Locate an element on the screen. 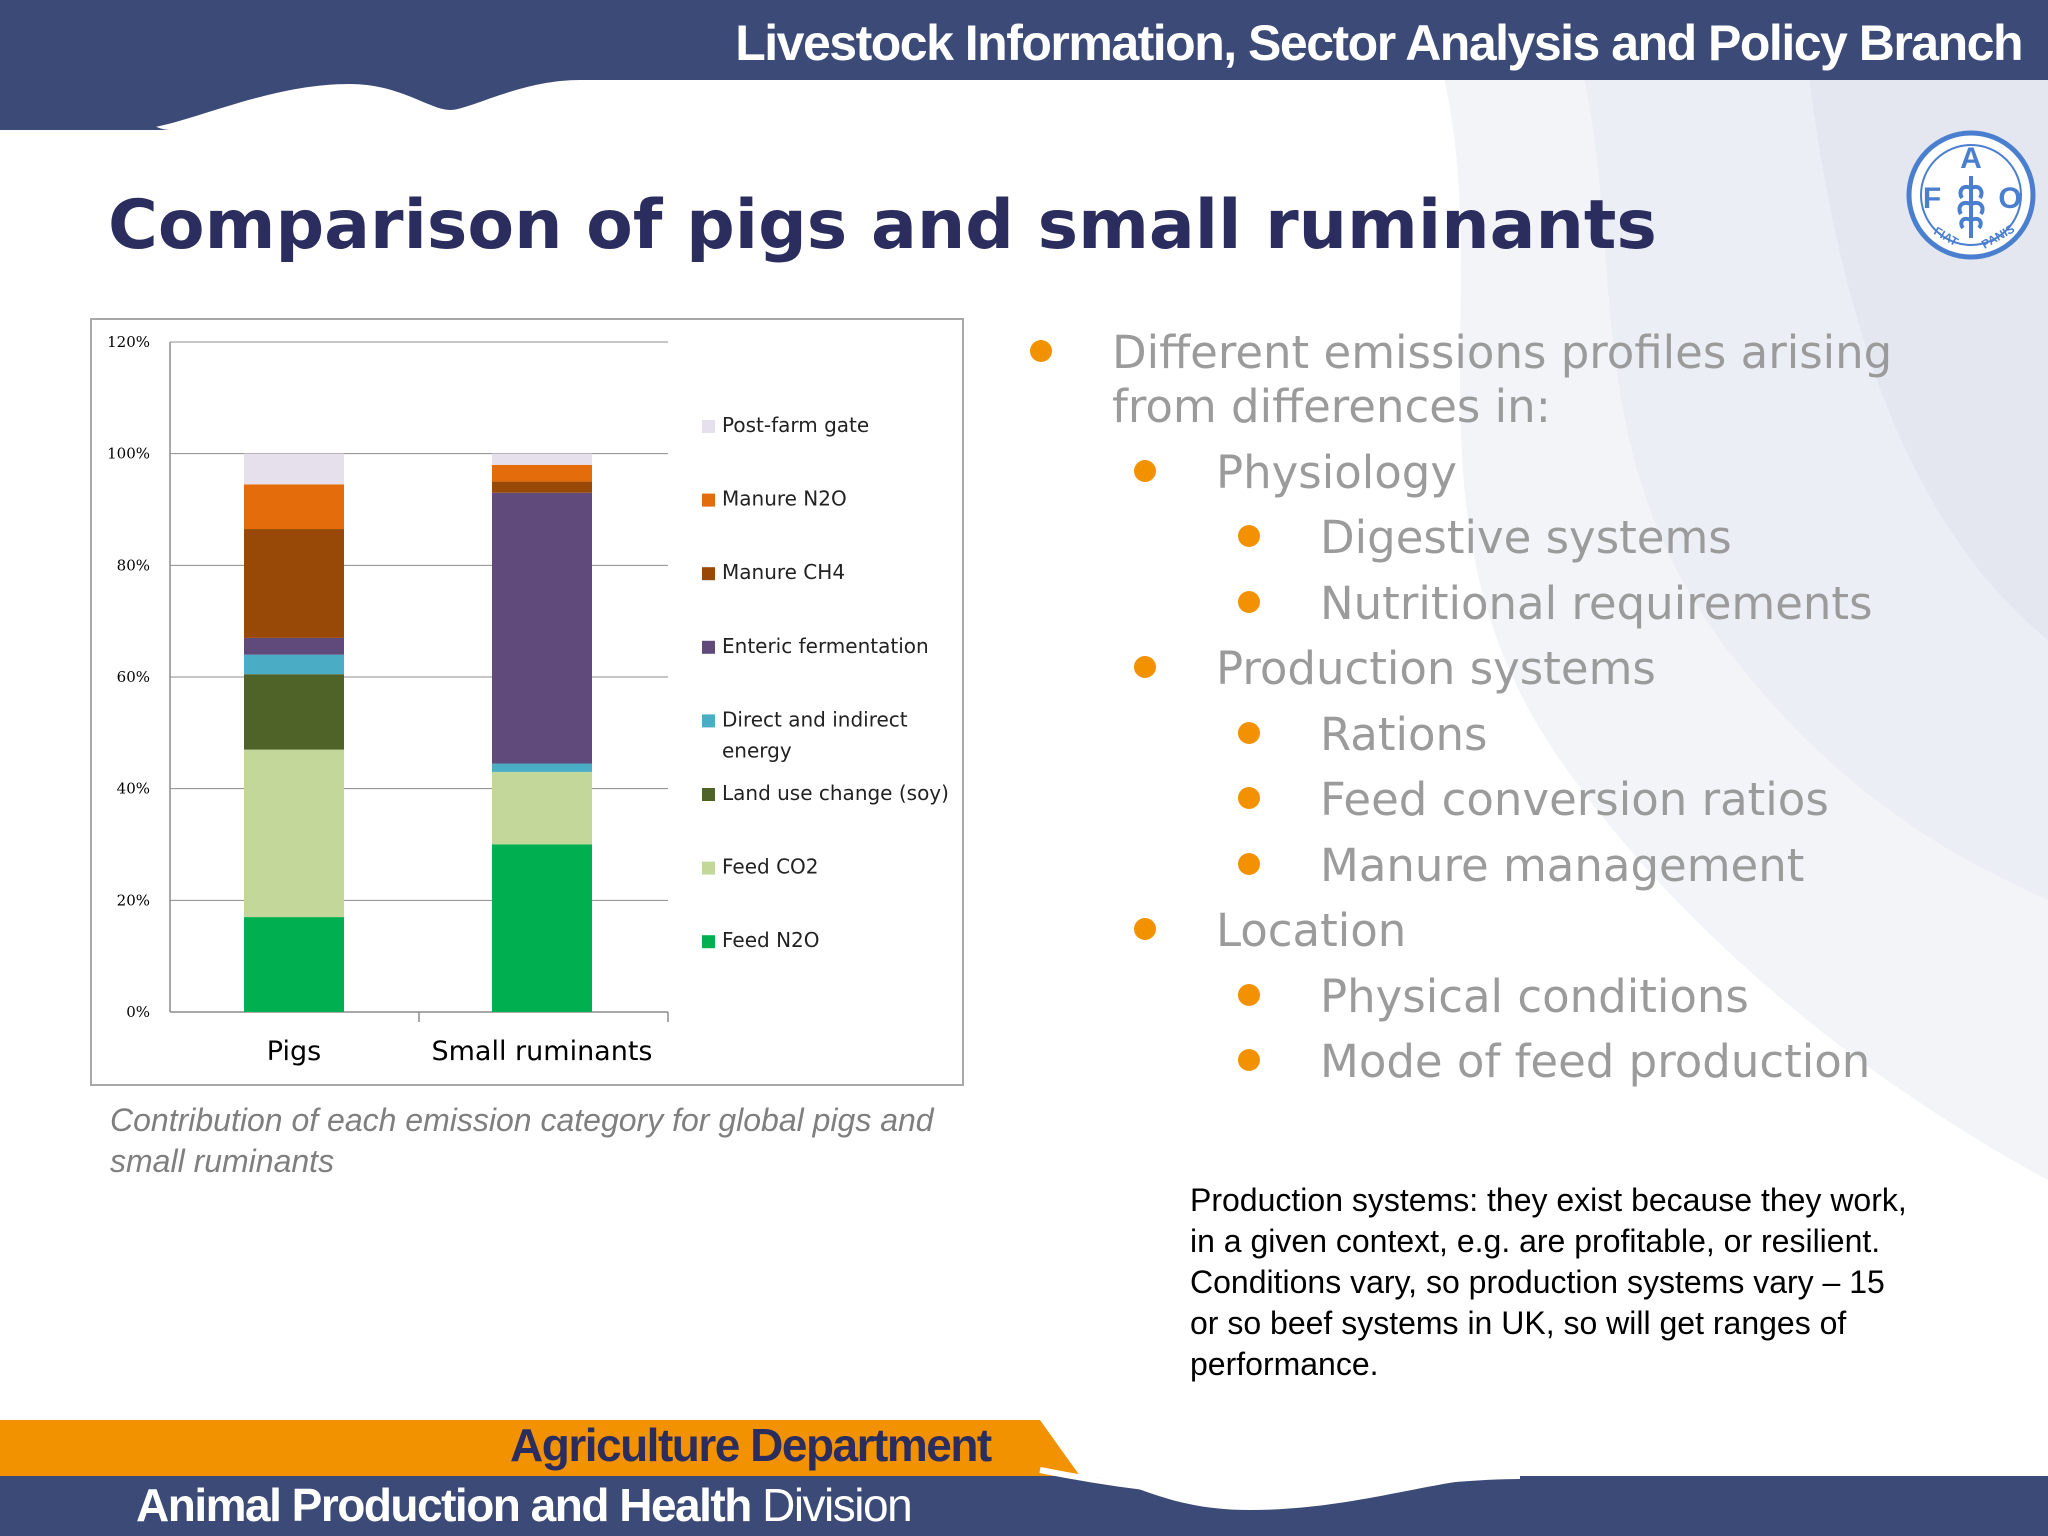 This screenshot has height=1536, width=2048. bullet-text: Rations is located at coordinates (1404, 734).